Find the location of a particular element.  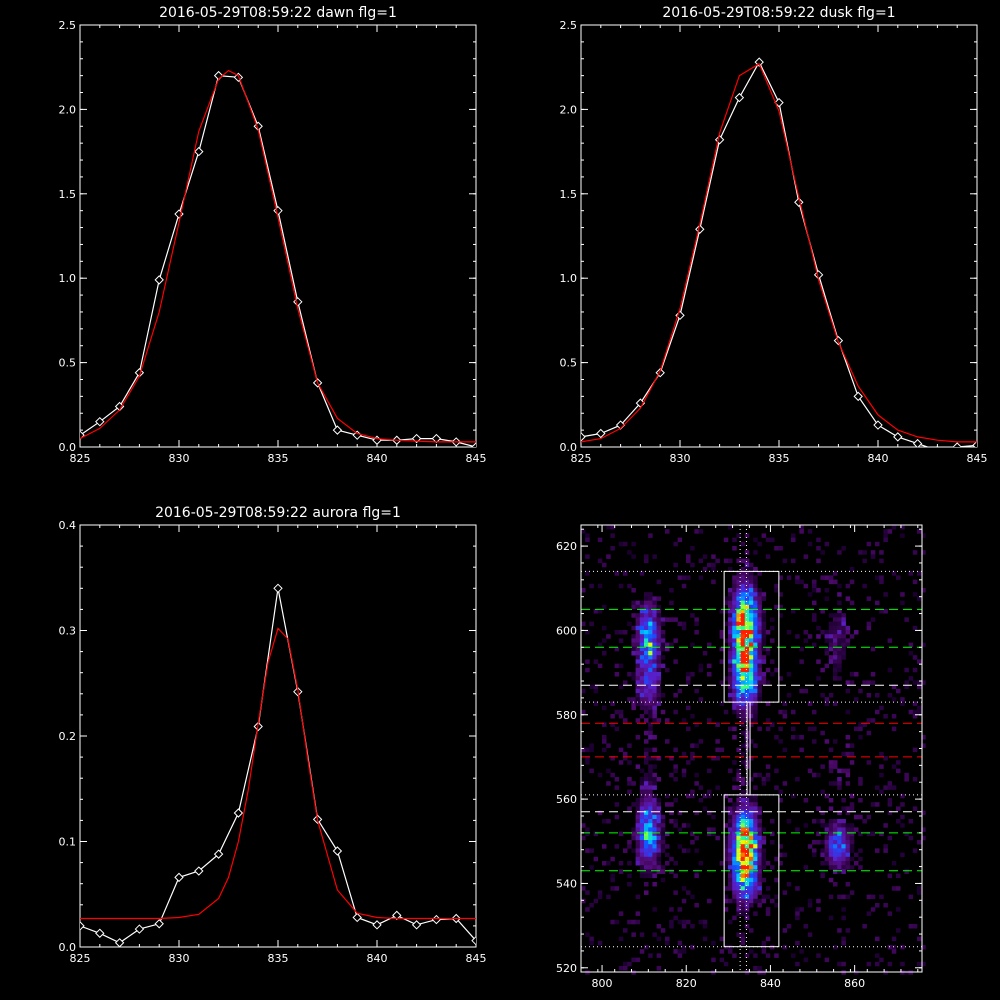

y-tick-label: 0.5 is located at coordinates (68, 363).